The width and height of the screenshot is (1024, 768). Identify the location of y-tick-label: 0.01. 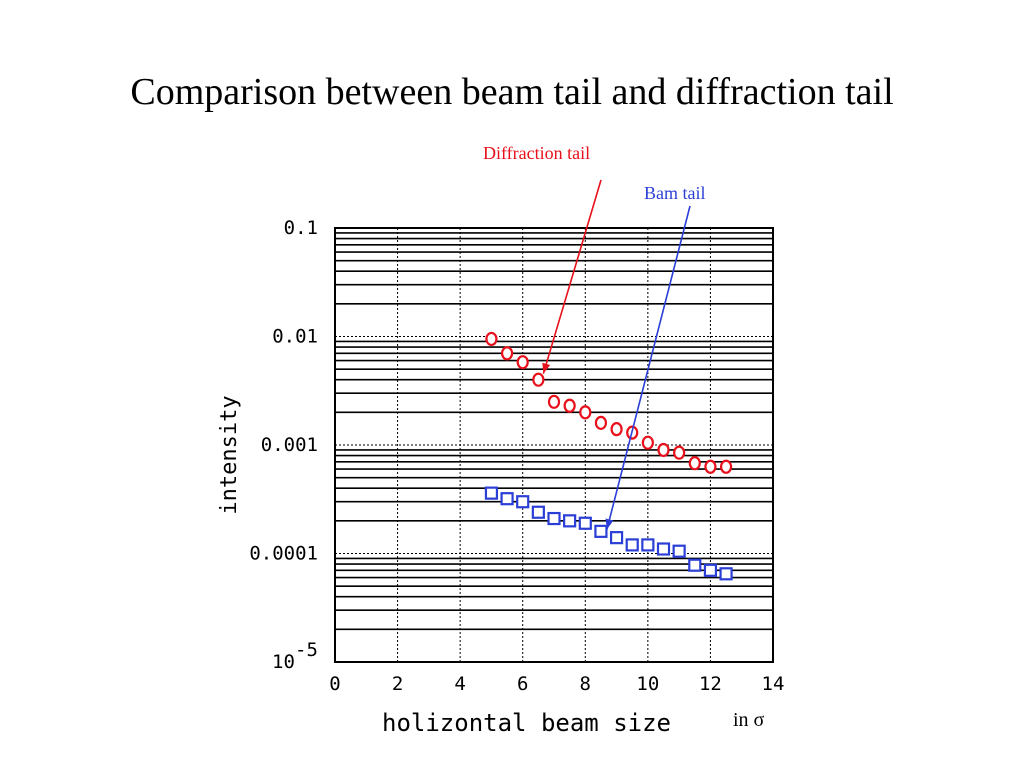
(295, 337).